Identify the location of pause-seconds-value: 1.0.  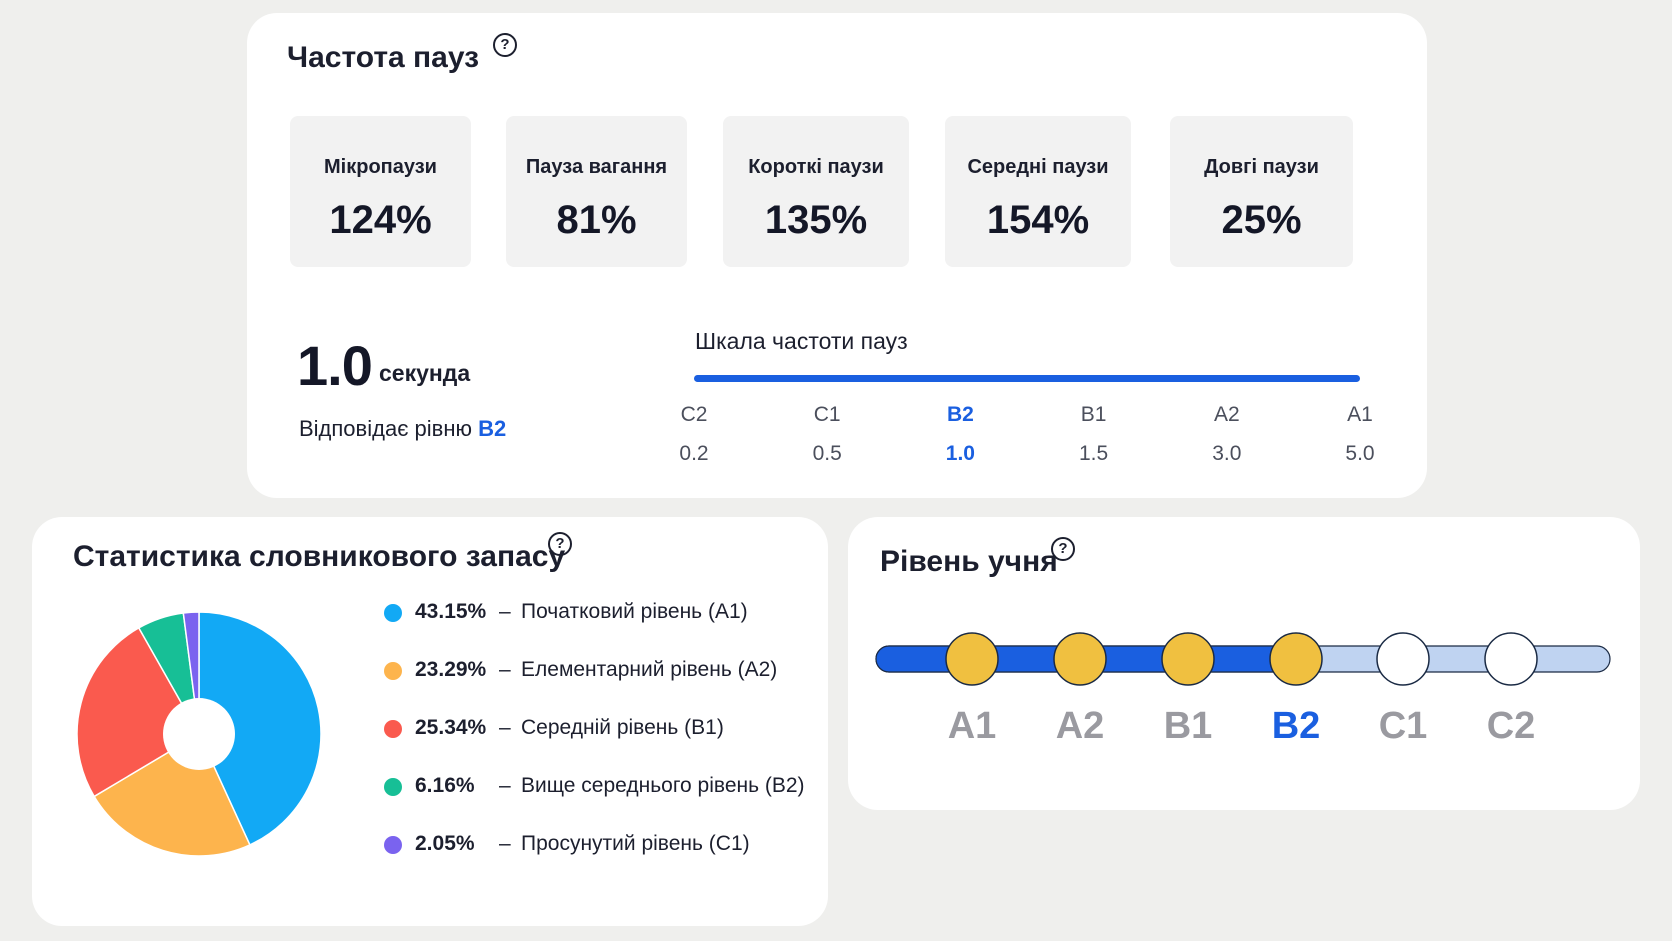
(335, 365).